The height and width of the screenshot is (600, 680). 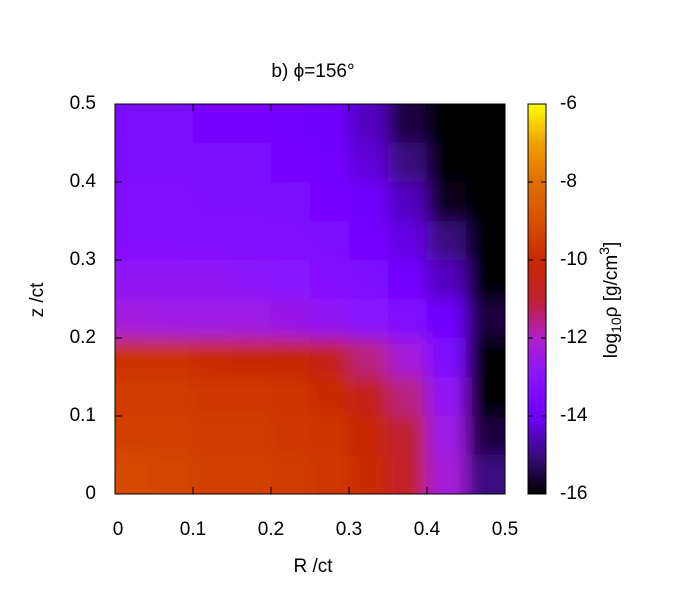 I want to click on colorbar-label-part: log, so click(x=611, y=345).